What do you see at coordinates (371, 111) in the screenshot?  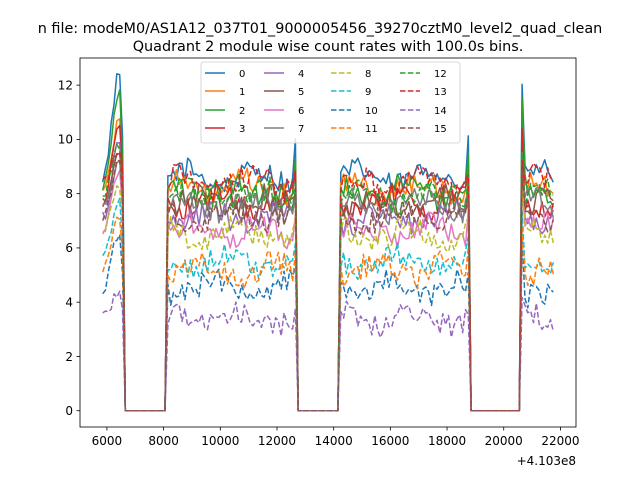 I see `legend-label-10: 10` at bounding box center [371, 111].